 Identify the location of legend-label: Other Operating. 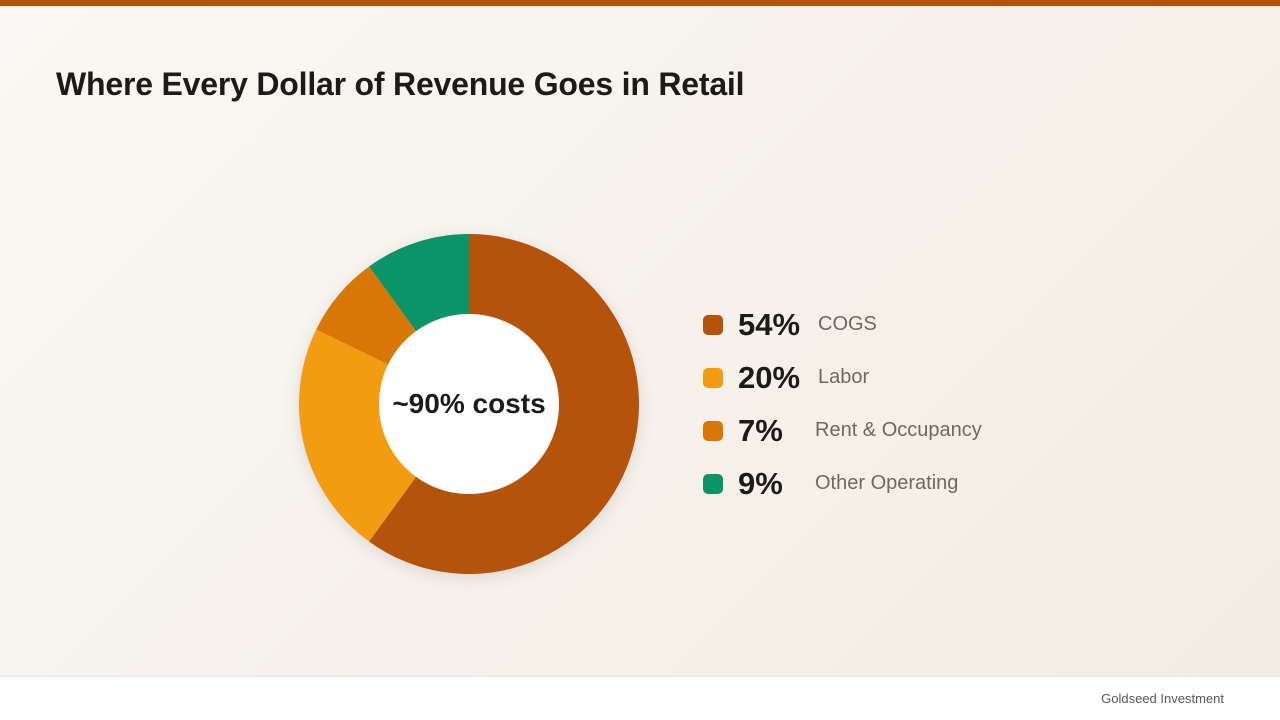
(887, 483).